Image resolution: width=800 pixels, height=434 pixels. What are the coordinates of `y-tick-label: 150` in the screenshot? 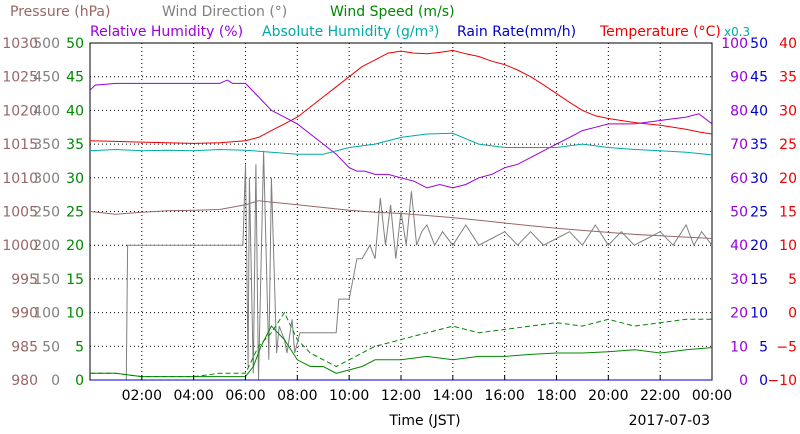 It's located at (46, 280).